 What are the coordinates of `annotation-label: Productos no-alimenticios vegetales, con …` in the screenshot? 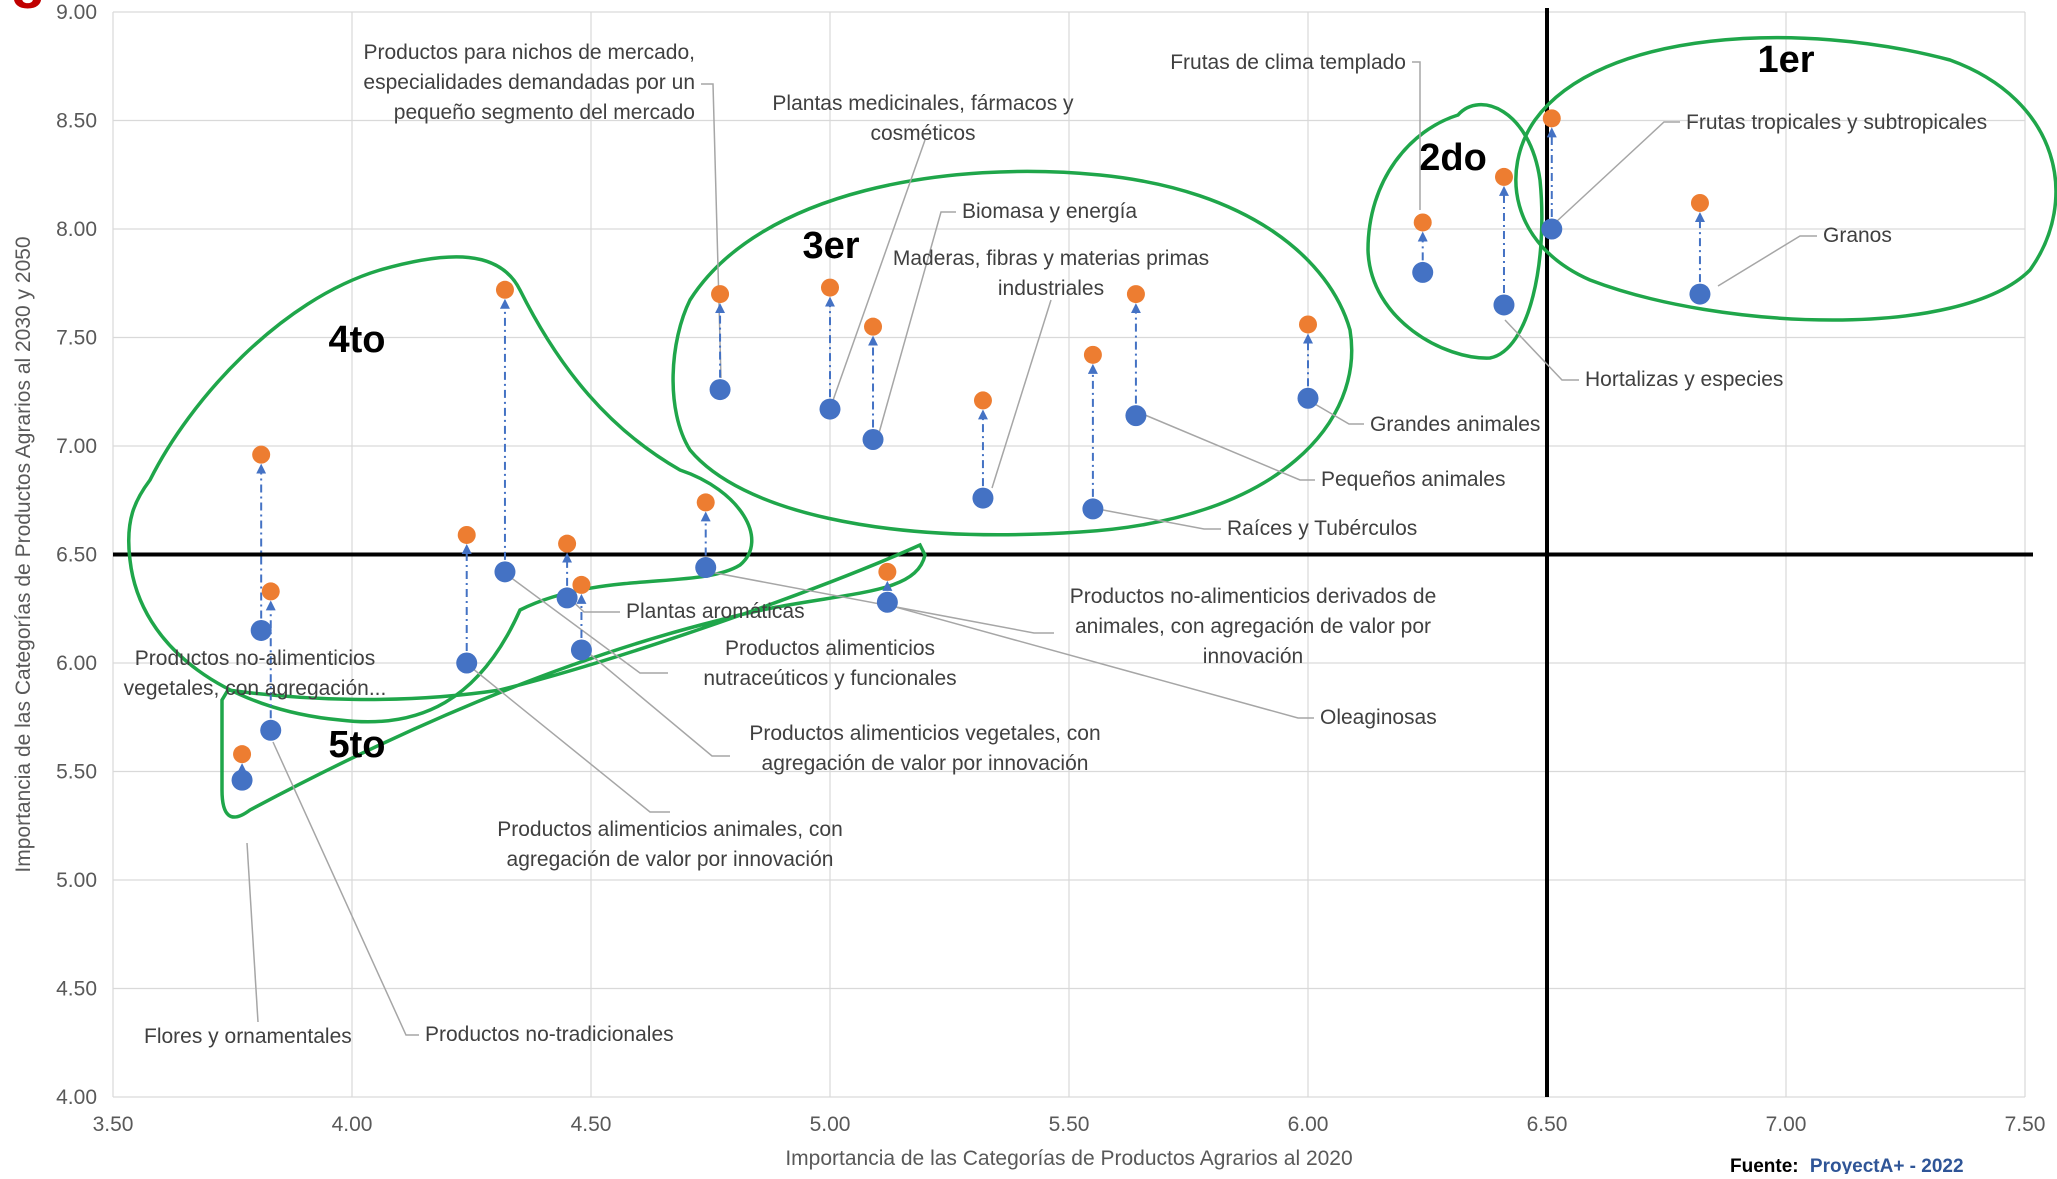 It's located at (255, 673).